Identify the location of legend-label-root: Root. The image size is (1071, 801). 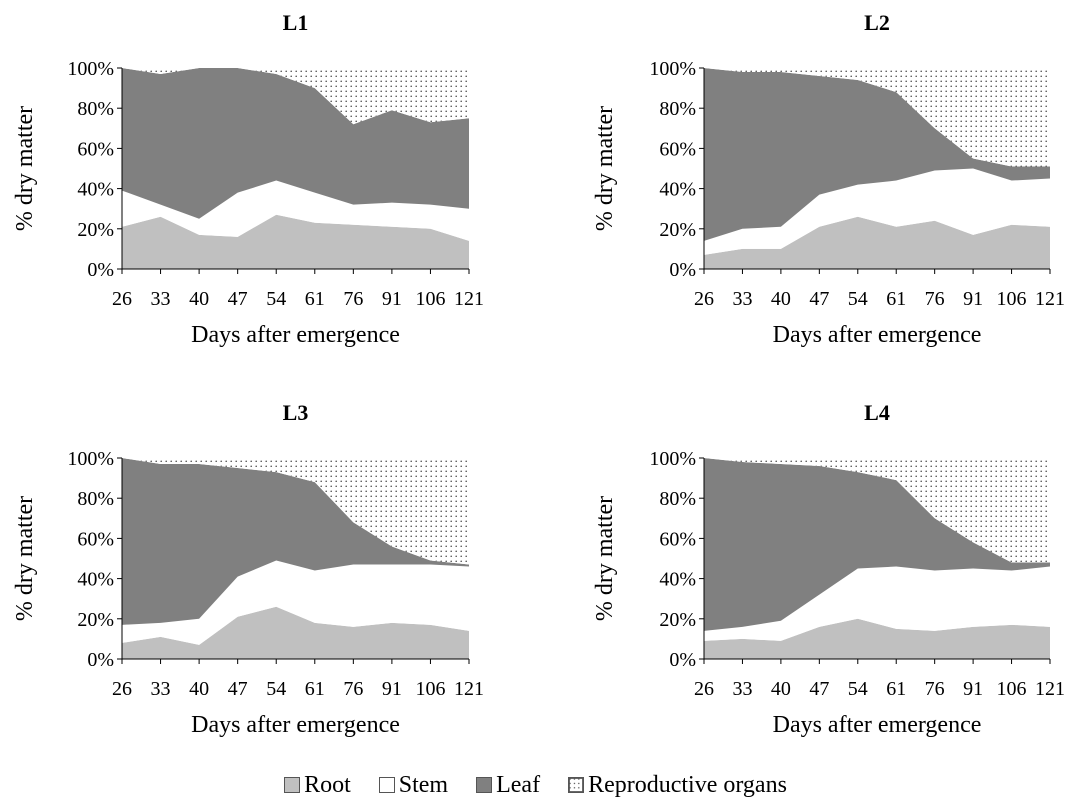
(327, 785).